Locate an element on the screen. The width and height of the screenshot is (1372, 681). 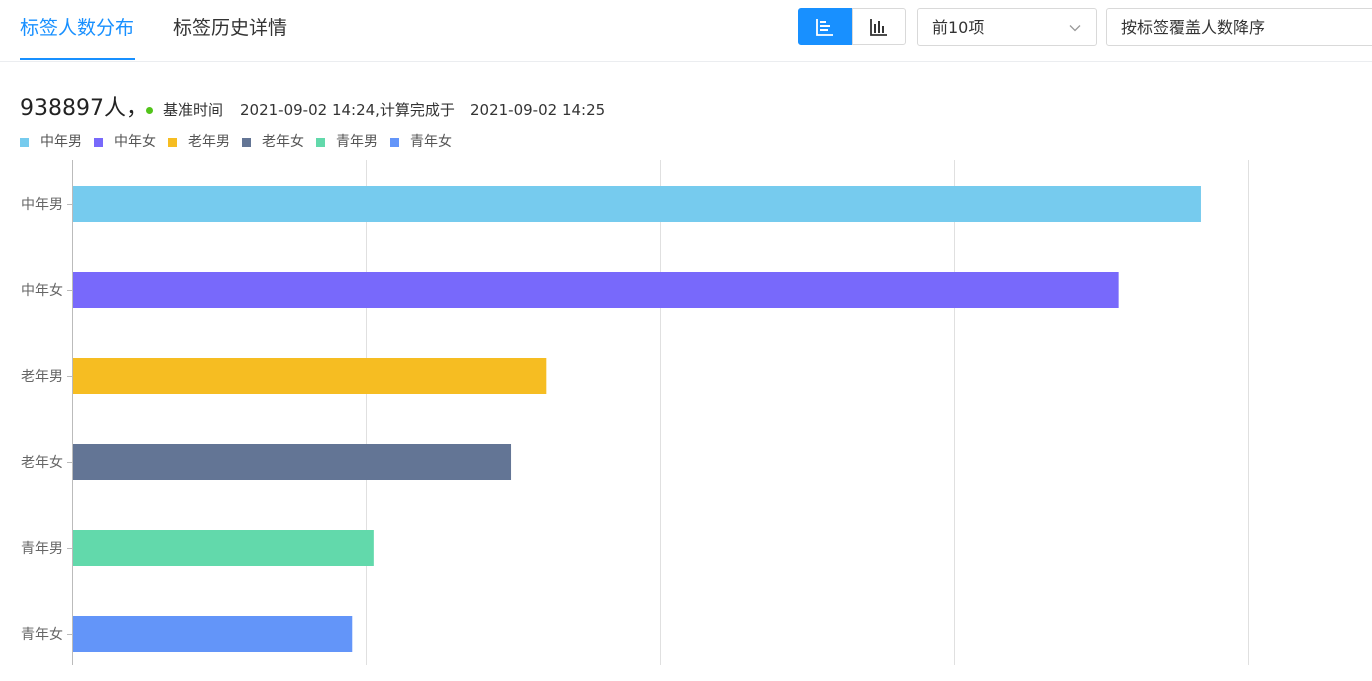
legend-label: 中年女 is located at coordinates (135, 142).